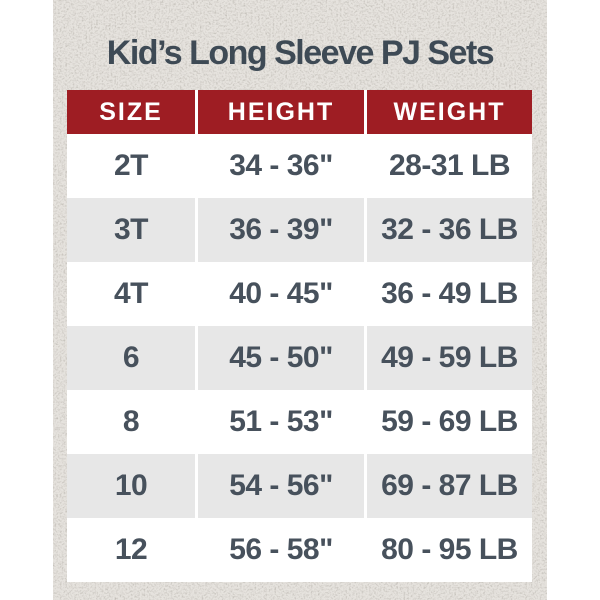  I want to click on cell-weight: 69 - 87 LB, so click(448, 486).